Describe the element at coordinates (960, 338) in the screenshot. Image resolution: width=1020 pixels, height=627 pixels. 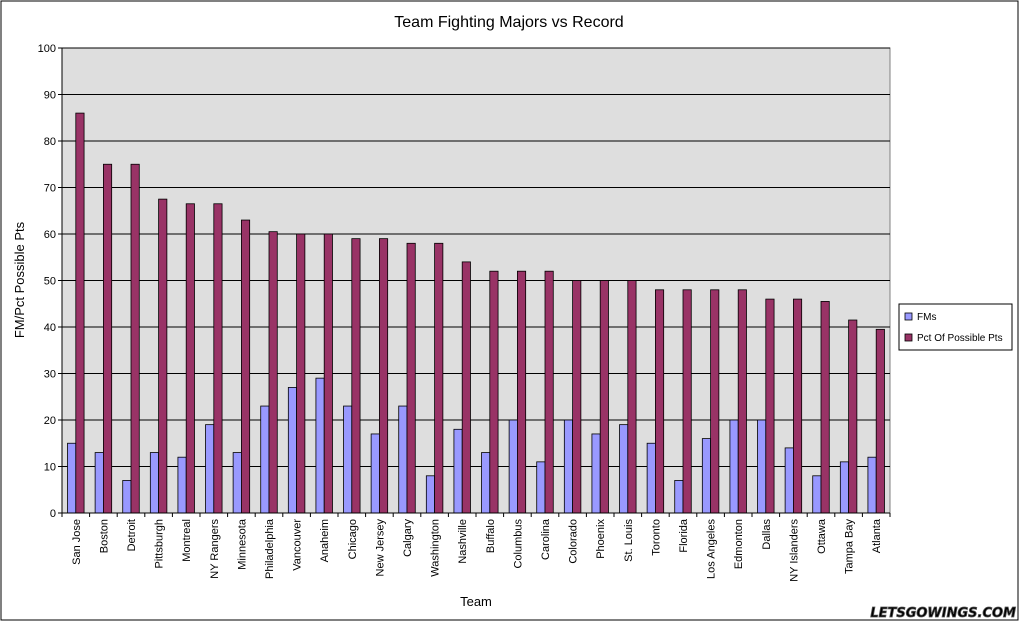
I see `legend-label-pct: Pct Of Possible Pts` at that location.